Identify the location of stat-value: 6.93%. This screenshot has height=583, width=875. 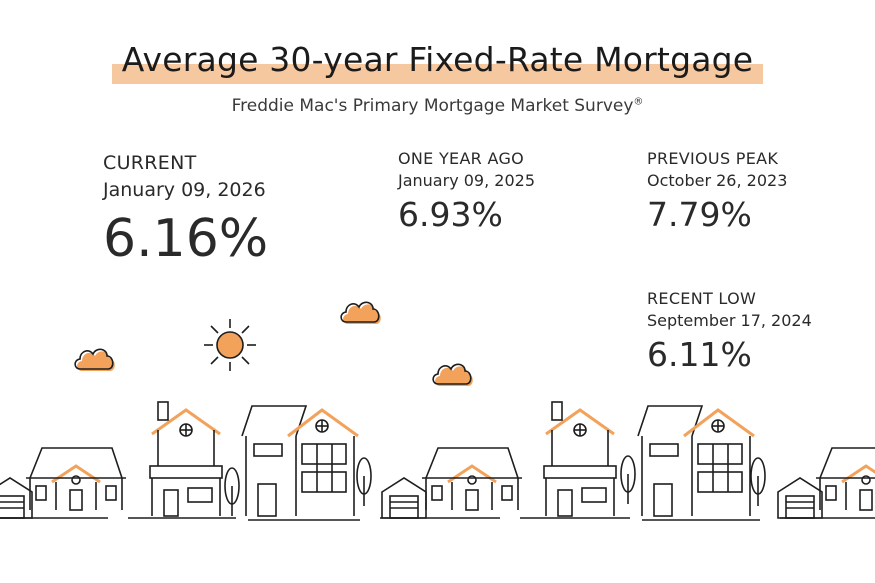
(450, 214).